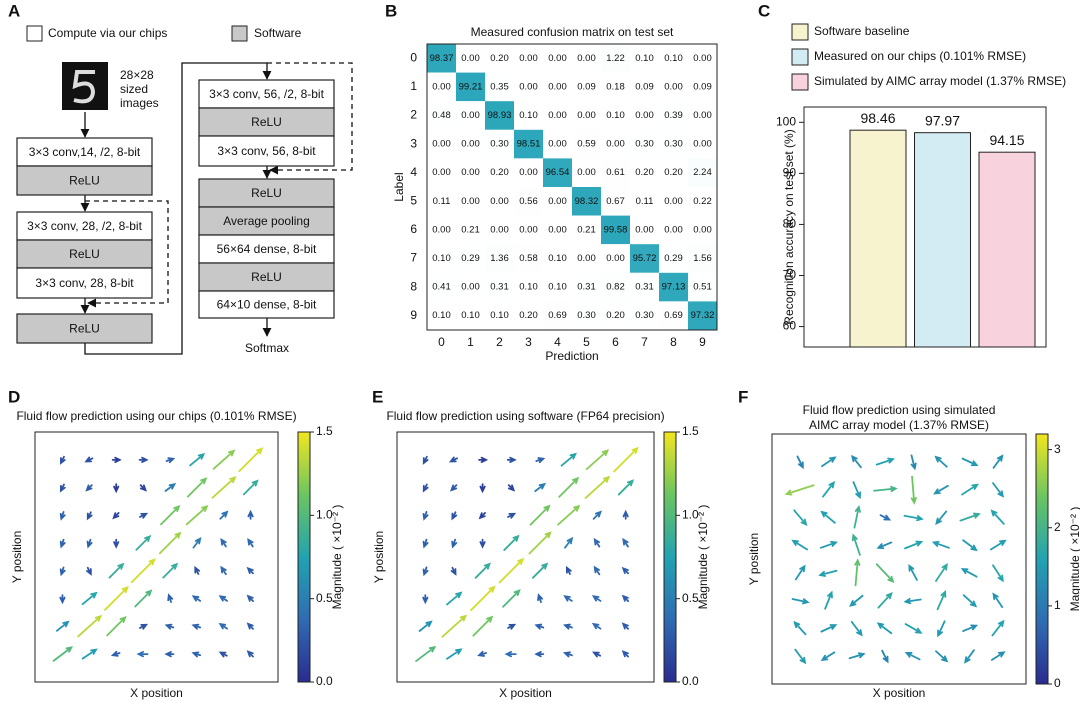  What do you see at coordinates (690, 681) in the screenshot?
I see `colorbar-tick-label: 0.0` at bounding box center [690, 681].